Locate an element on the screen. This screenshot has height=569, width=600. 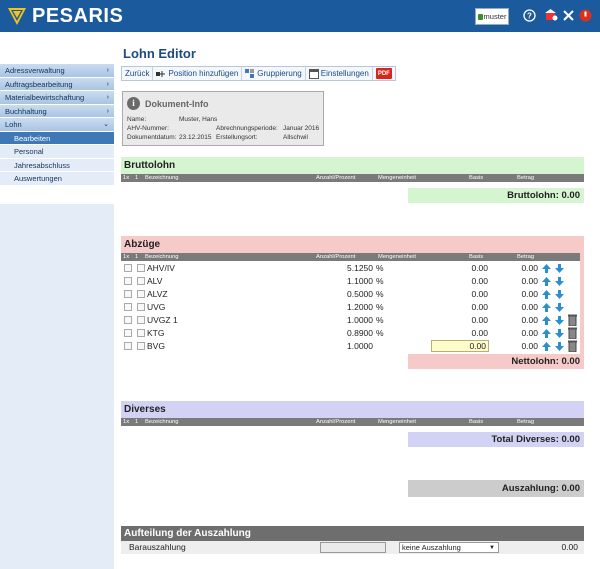
col-anzahl: Anzahl/Prozent is located at coordinates (336, 257).